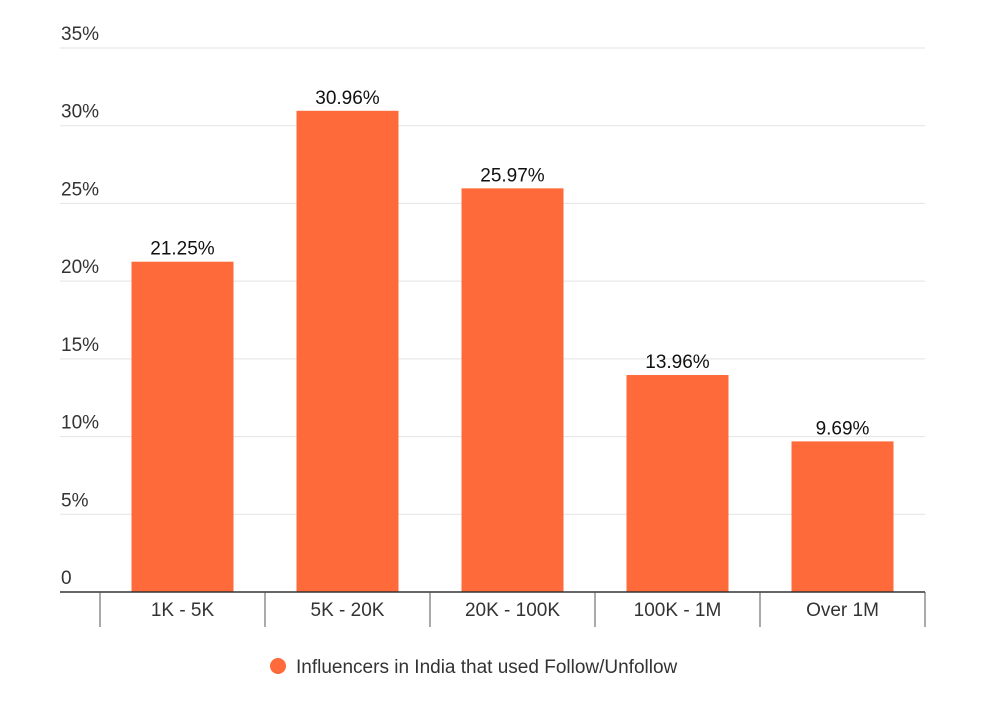 This screenshot has height=701, width=1000. Describe the element at coordinates (348, 610) in the screenshot. I see `x-tick-label: 5K - 20K` at that location.